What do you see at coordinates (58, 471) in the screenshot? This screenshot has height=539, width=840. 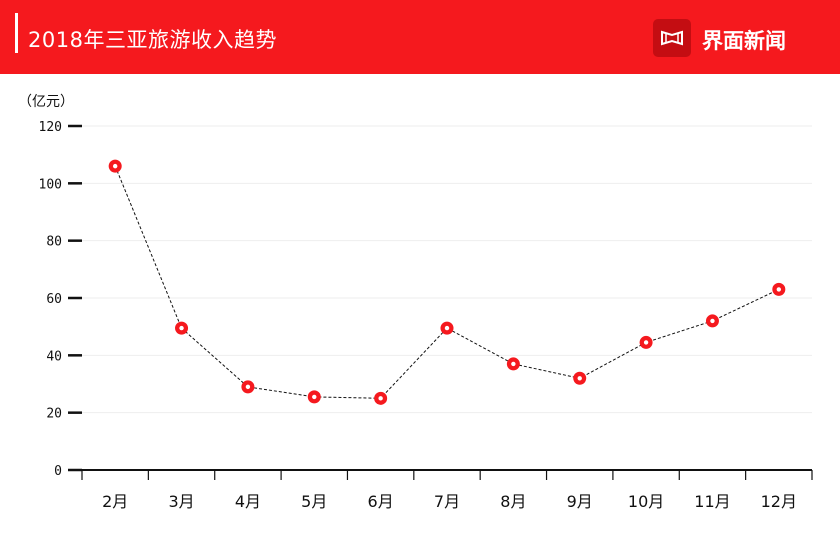 I see `y-tick-label: 0` at bounding box center [58, 471].